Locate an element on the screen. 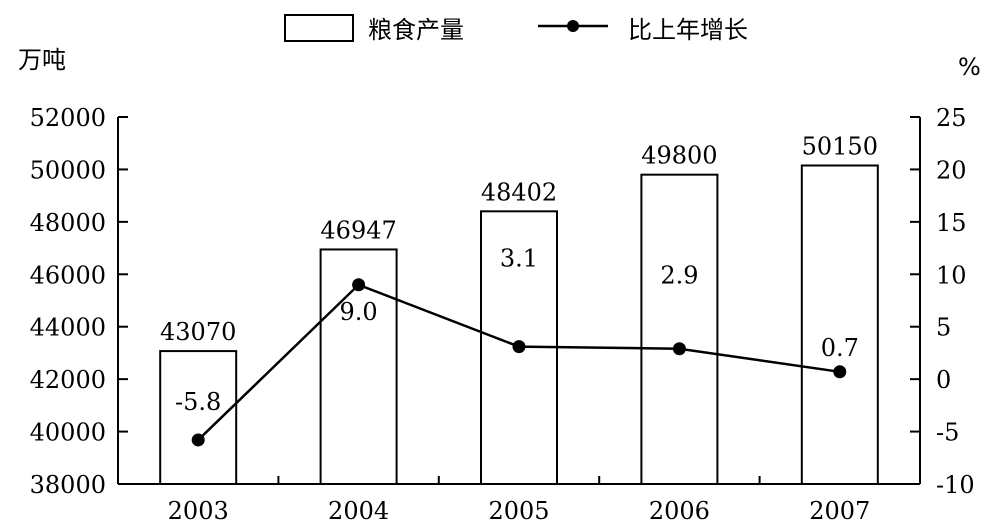 Image resolution: width=999 pixels, height=531 pixels. left-tick-label: 50000 is located at coordinates (68, 170).